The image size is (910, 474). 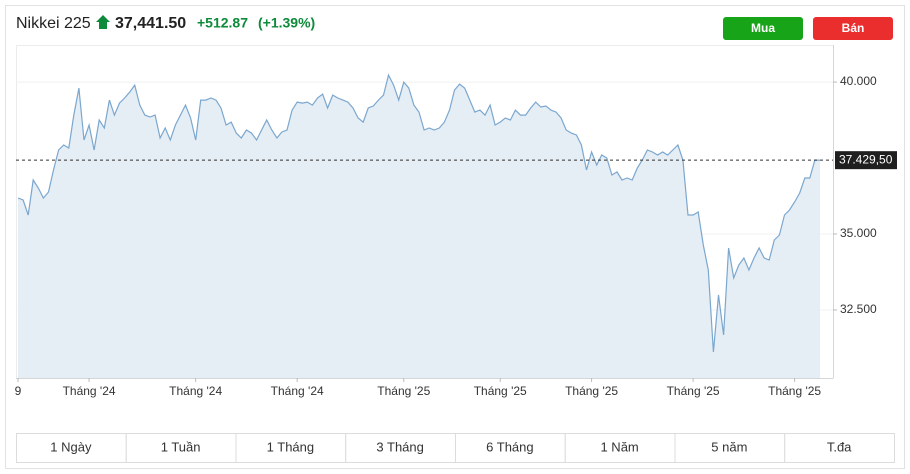 I want to click on last-price-box, so click(x=866, y=160).